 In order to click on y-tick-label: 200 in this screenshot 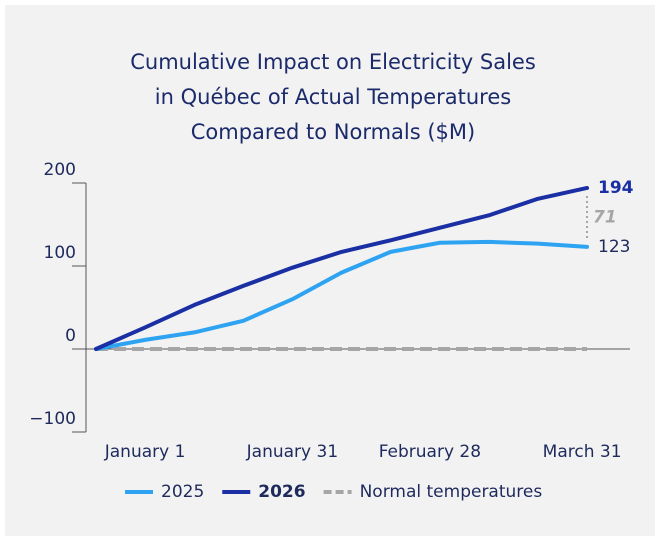, I will do `click(60, 170)`.